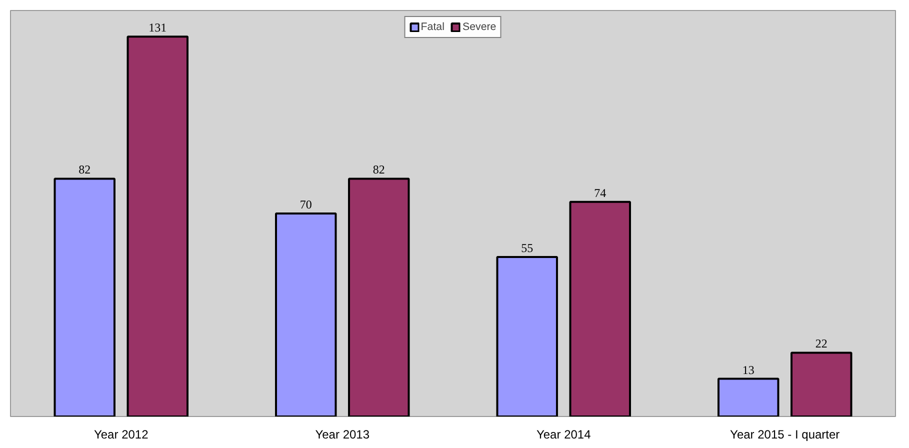 Image resolution: width=909 pixels, height=448 pixels. Describe the element at coordinates (748, 369) in the screenshot. I see `data-label: 13` at that location.